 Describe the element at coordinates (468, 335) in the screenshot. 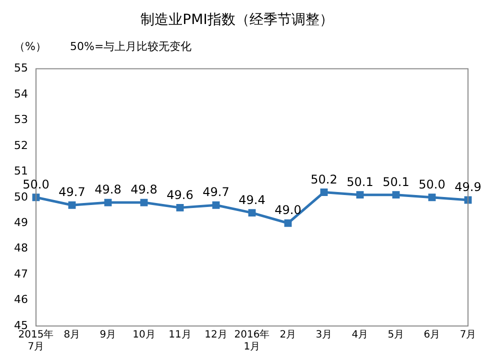

I see `x-tick-label: 7月` at that location.